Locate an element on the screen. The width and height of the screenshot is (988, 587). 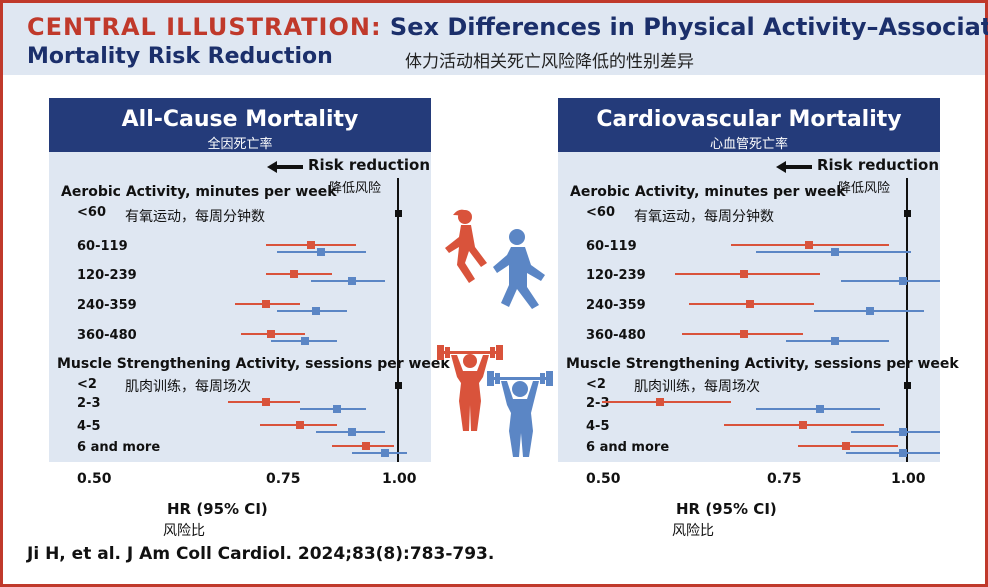
panel-header: All-Cause Mortality 全因死亡率 is located at coordinates (240, 125).